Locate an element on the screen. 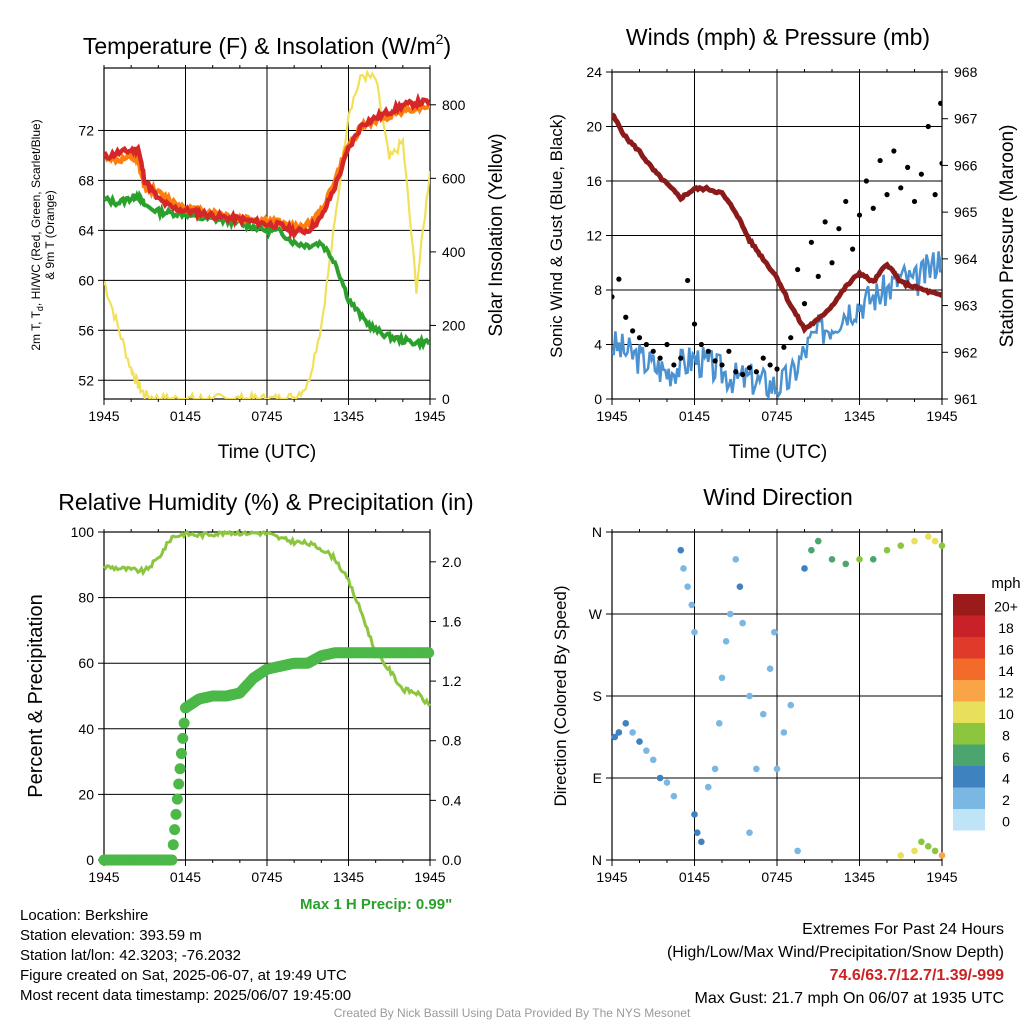  extremes-title: Extremes For Past 24 Hours is located at coordinates (903, 929).